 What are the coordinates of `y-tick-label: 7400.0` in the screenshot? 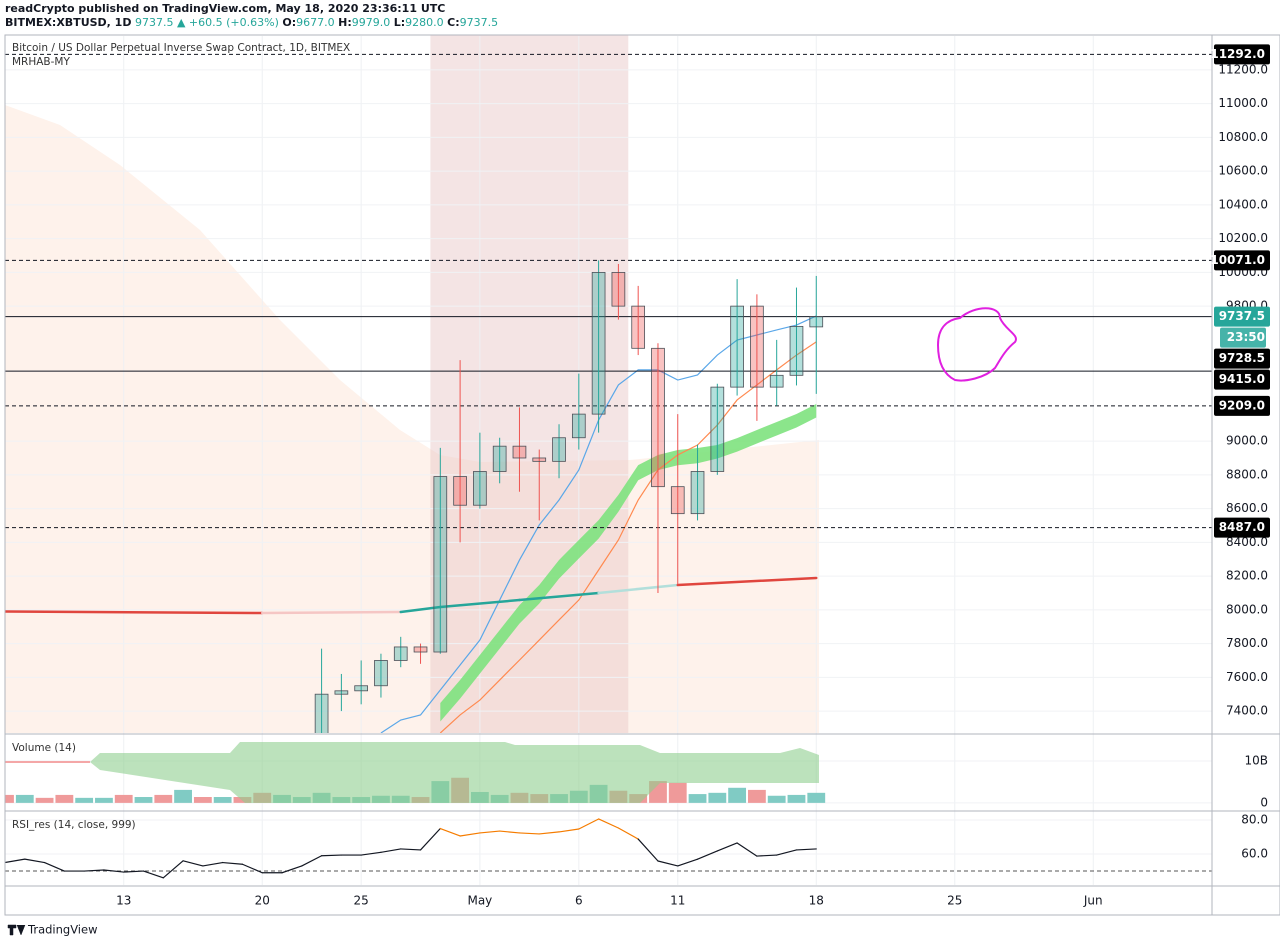 It's located at (1247, 711).